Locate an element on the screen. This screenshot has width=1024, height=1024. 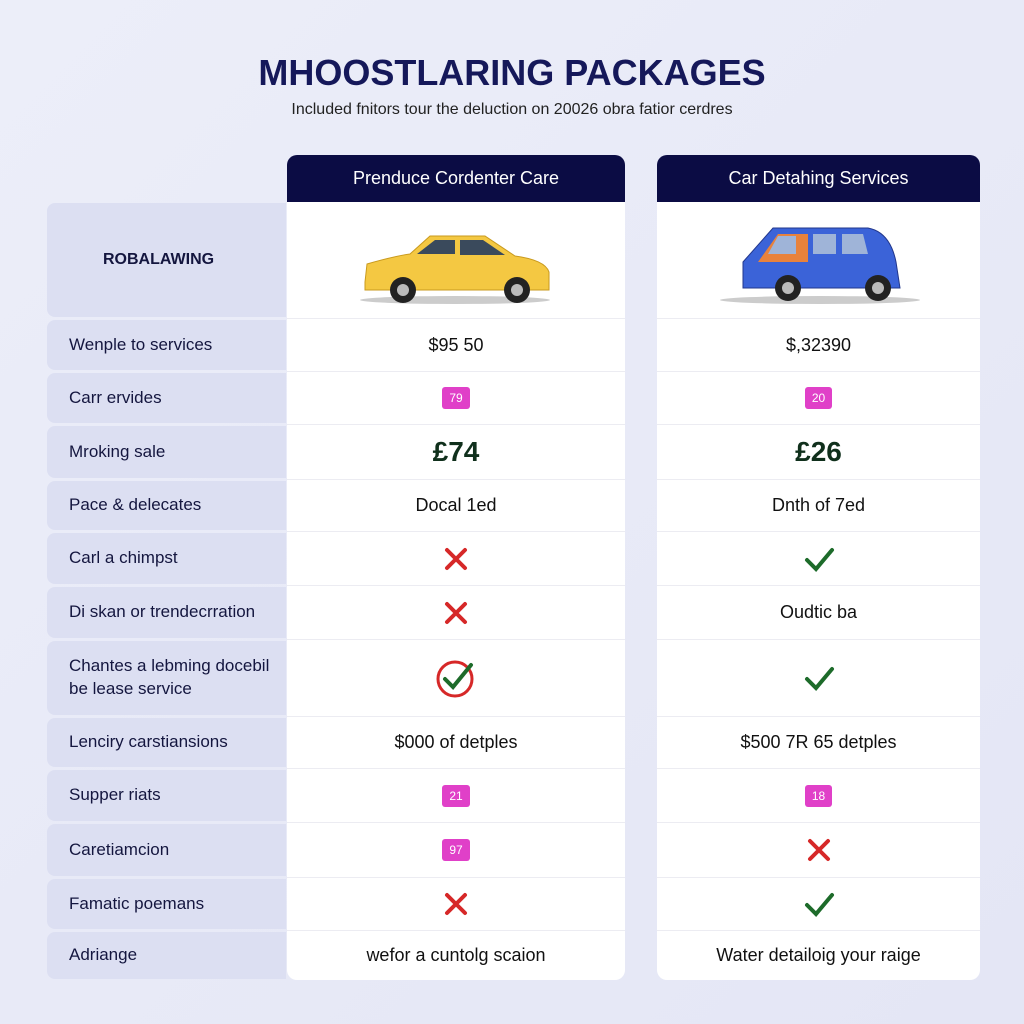
table-cell: 79 is located at coordinates (456, 397).